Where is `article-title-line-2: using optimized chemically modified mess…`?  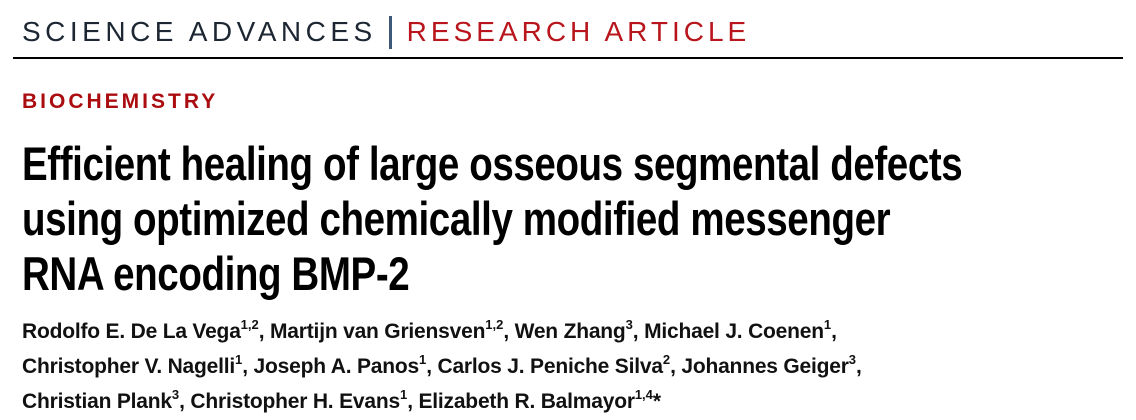 article-title-line-2: using optimized chemically modified mess… is located at coordinates (456, 218).